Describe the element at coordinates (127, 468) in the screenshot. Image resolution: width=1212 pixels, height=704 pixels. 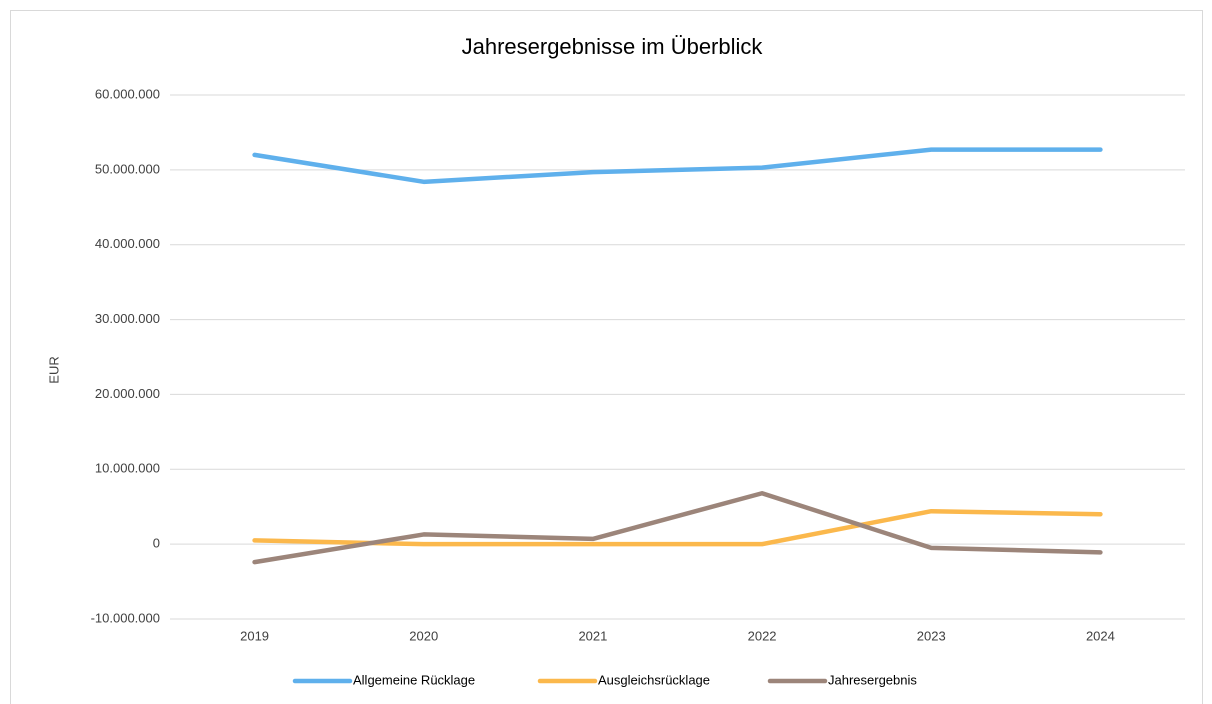
I see `y-tick-label: 10.000.000` at that location.